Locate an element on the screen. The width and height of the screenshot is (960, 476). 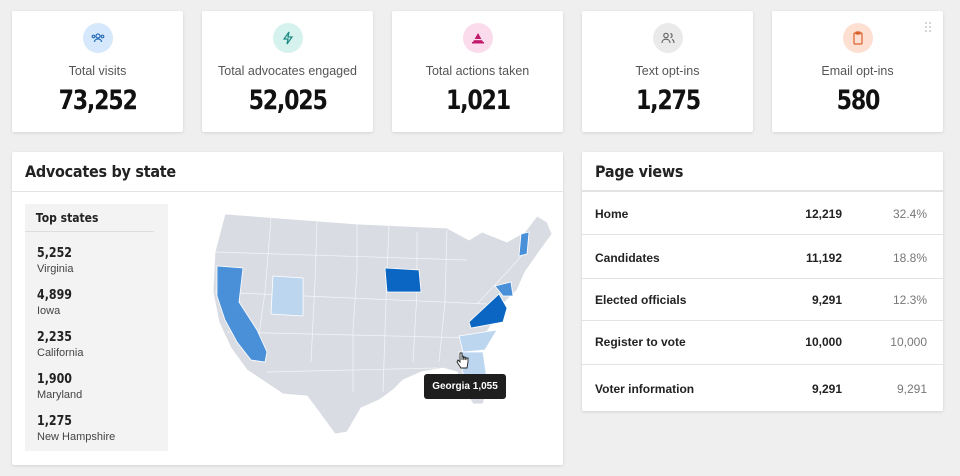
page-pct: 18.8% is located at coordinates (909, 258).